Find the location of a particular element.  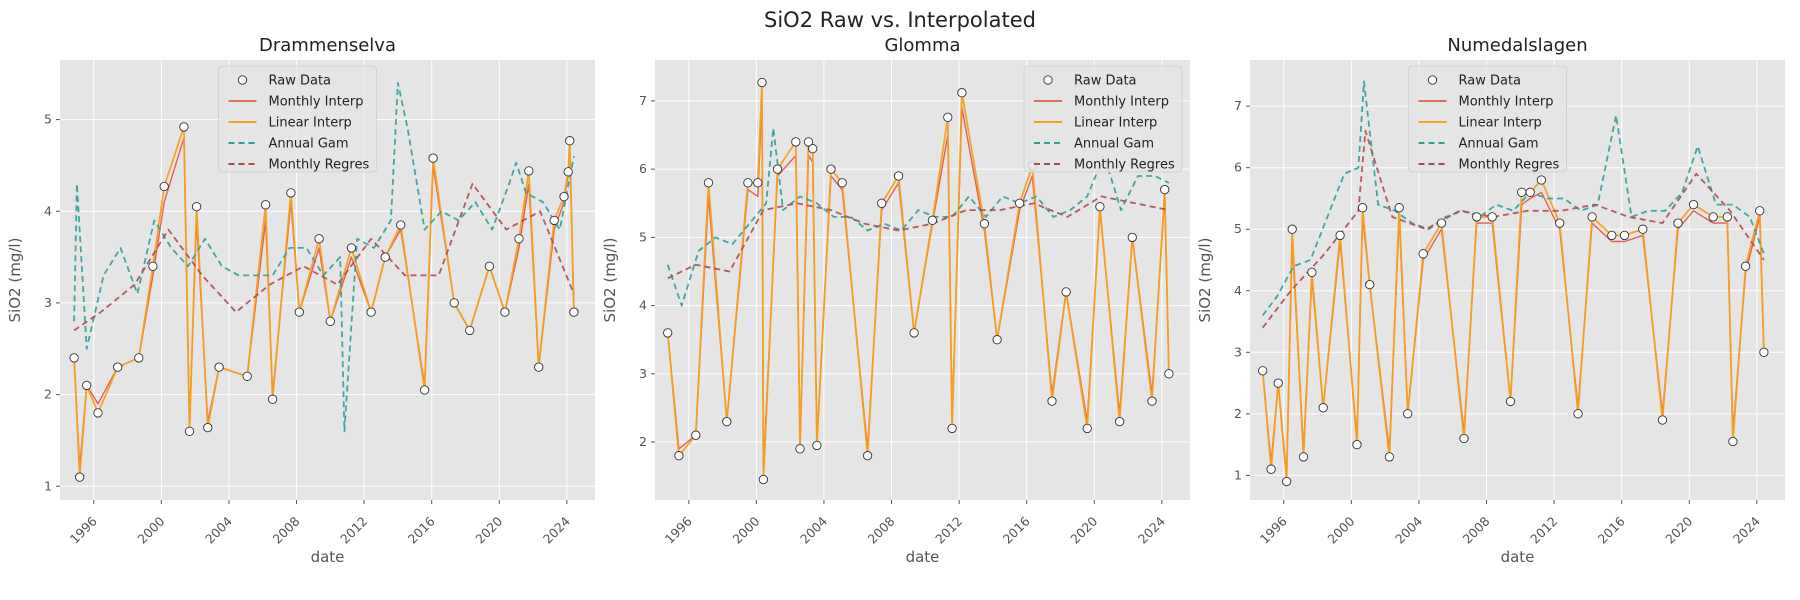

y-axis-label: SiO2 (mg/l) is located at coordinates (1205, 280).